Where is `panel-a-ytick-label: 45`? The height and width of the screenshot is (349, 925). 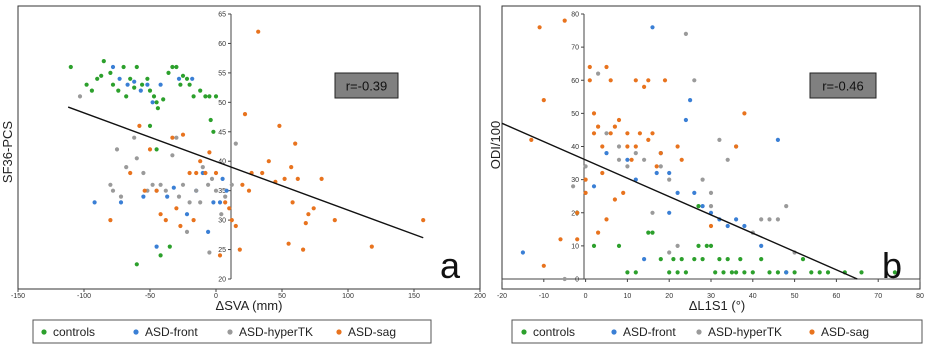 panel-a-ytick-label: 45 is located at coordinates (222, 132).